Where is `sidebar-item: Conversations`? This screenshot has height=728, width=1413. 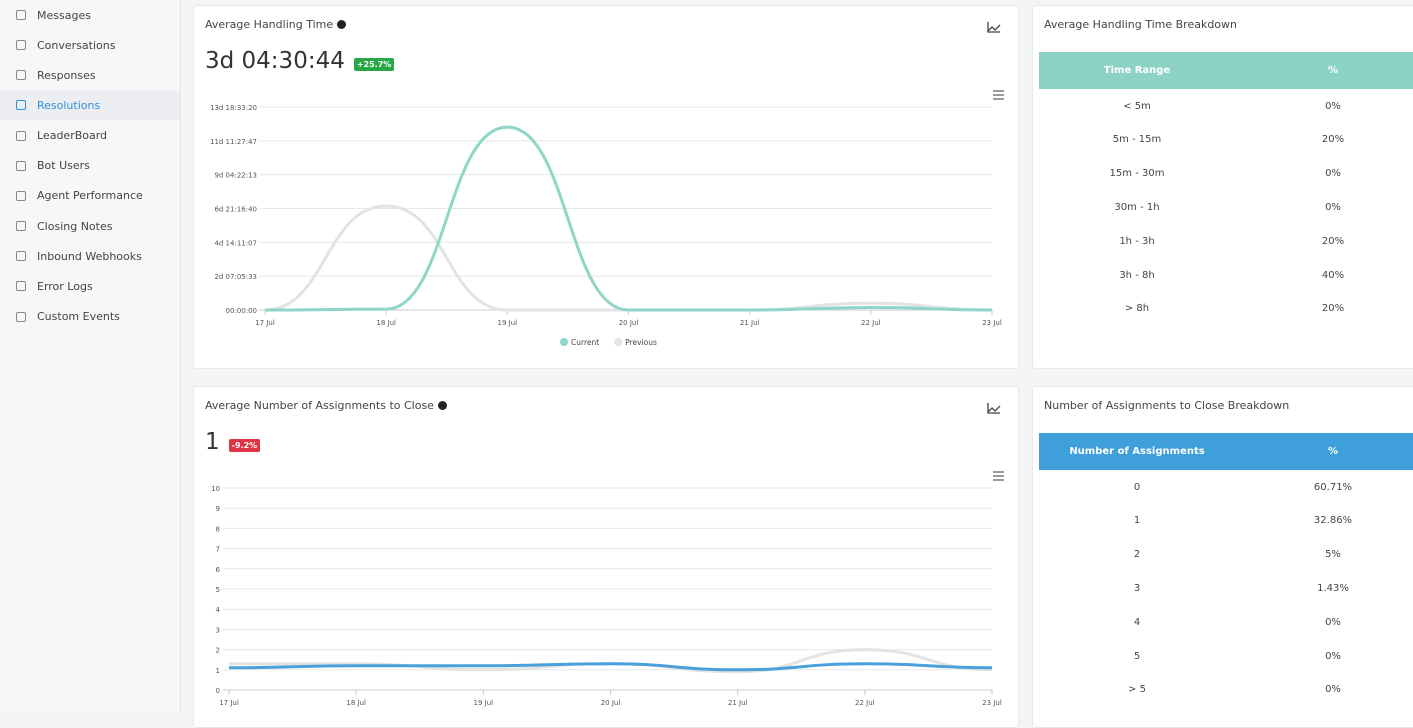
sidebar-item: Conversations is located at coordinates (90, 45).